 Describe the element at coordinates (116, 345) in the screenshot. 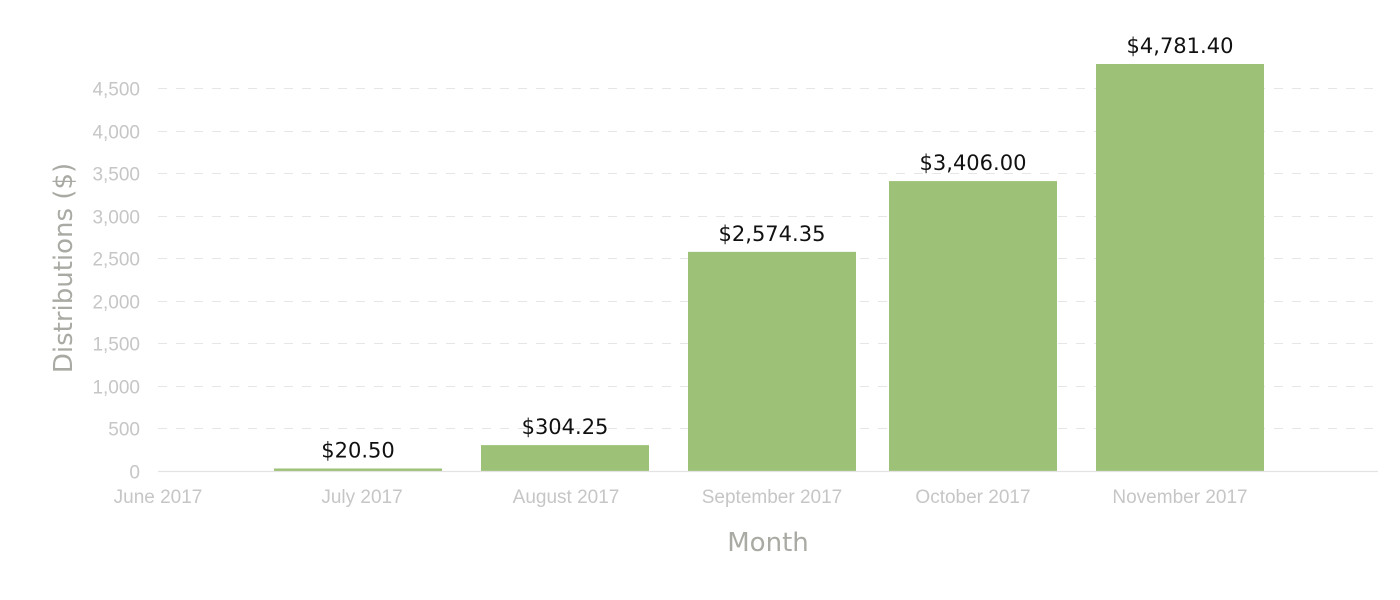

I see `y-tick-label: 1,500` at that location.